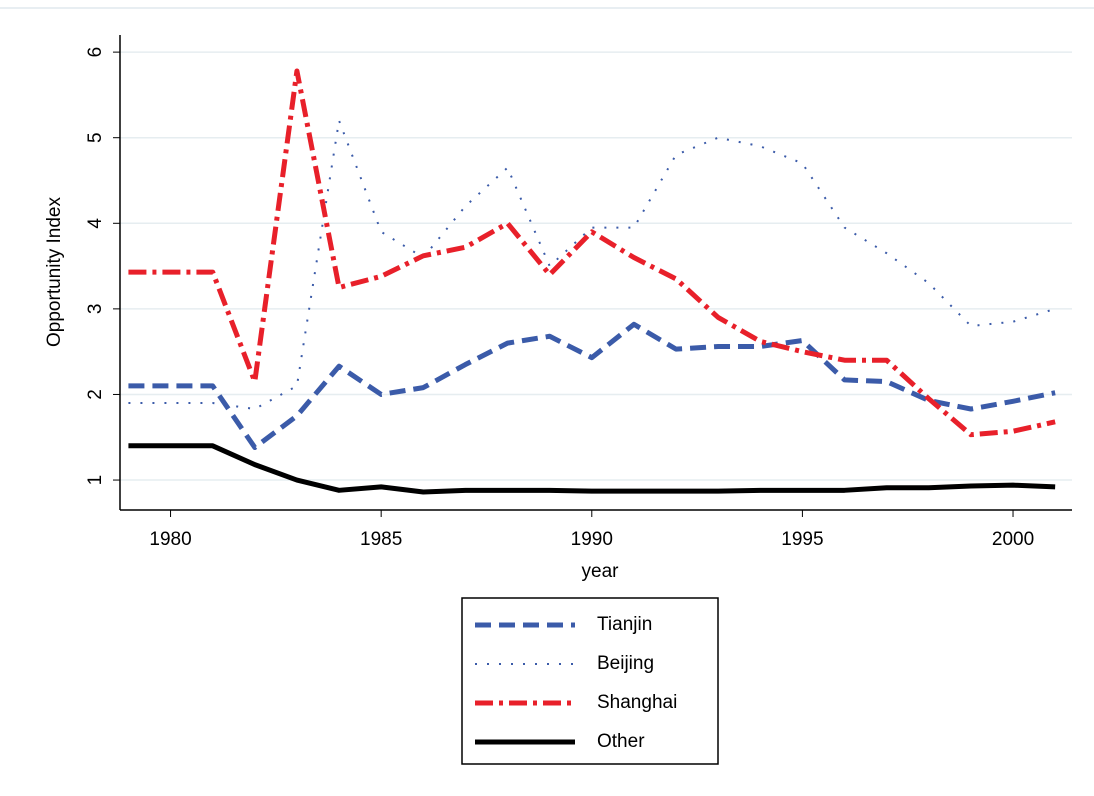 The height and width of the screenshot is (796, 1094). I want to click on x-tick-label: 1980, so click(170, 539).